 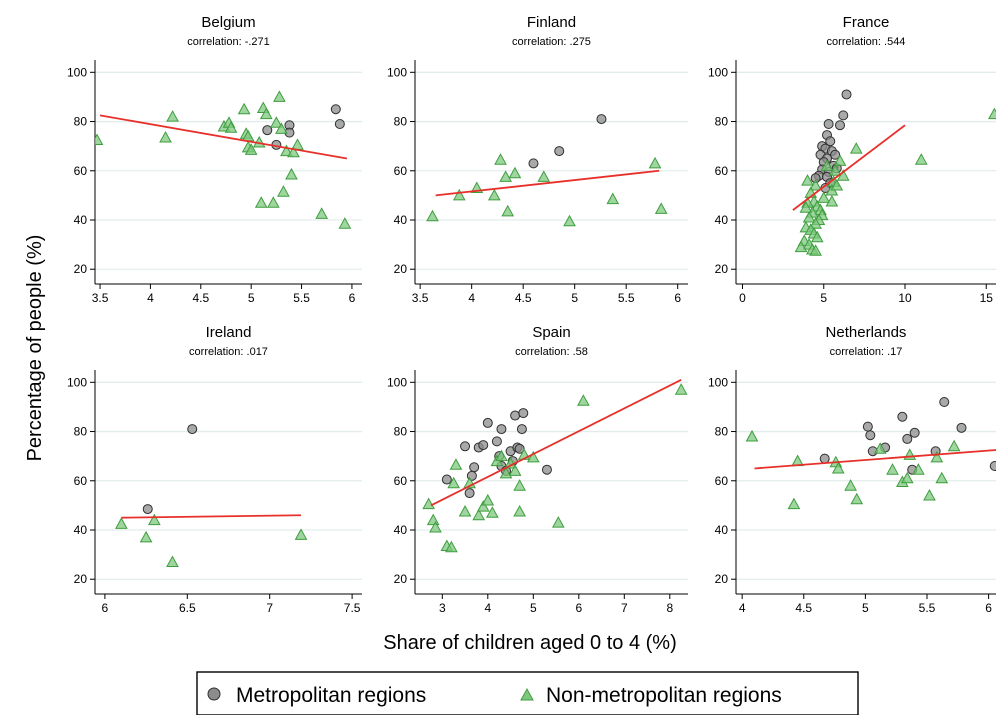 What do you see at coordinates (228, 42) in the screenshot?
I see `correlation-label: correlation: -.271` at bounding box center [228, 42].